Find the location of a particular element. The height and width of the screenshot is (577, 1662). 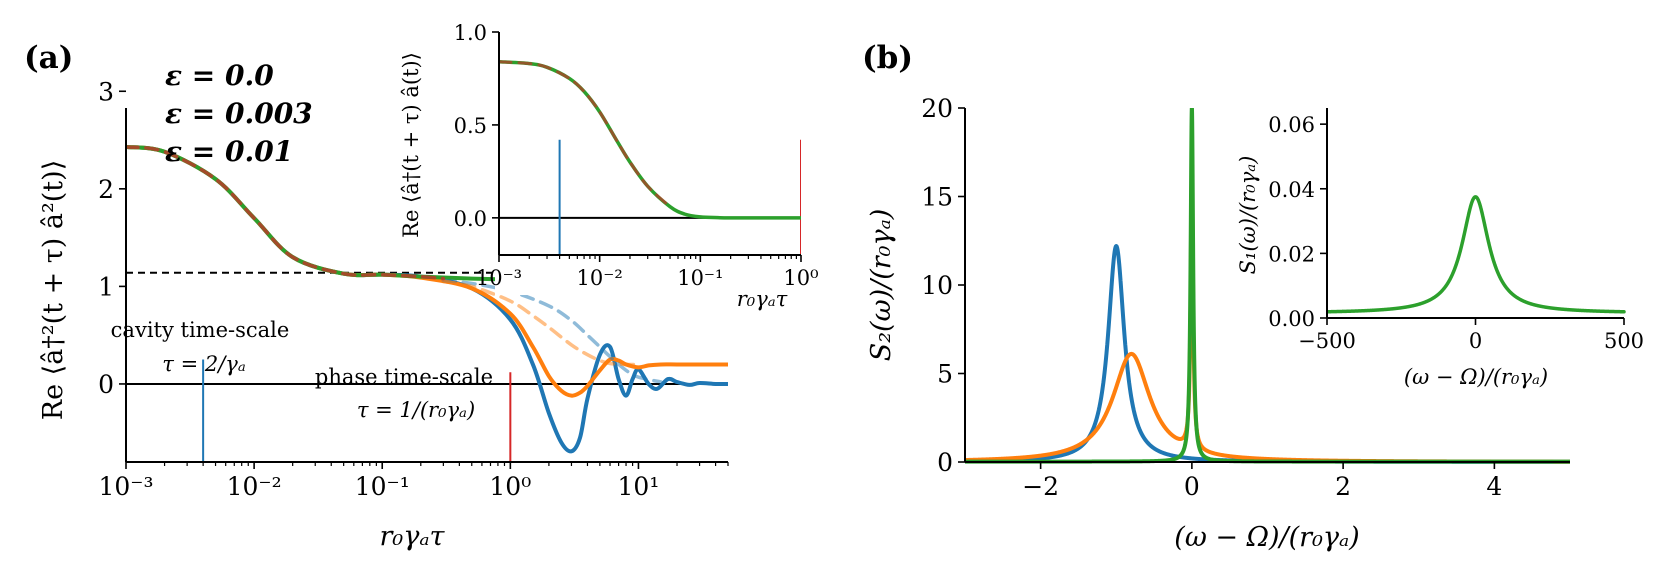

annotation-phase-timescale: phase time-scale is located at coordinates (404, 377).